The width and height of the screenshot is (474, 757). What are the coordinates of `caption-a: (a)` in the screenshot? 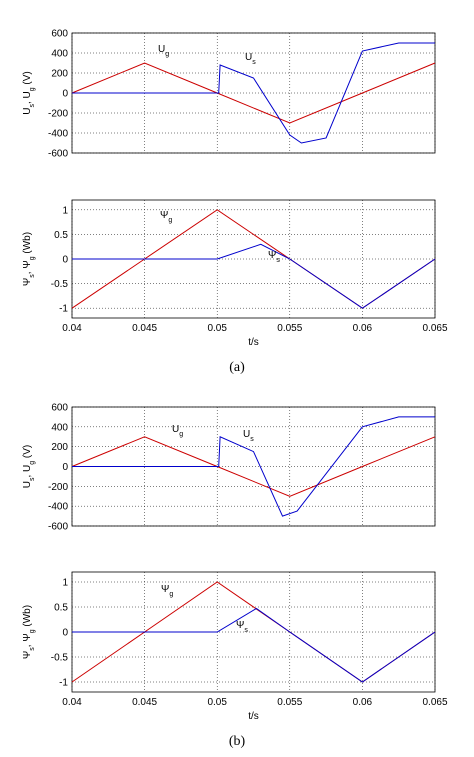 It's located at (237, 367).